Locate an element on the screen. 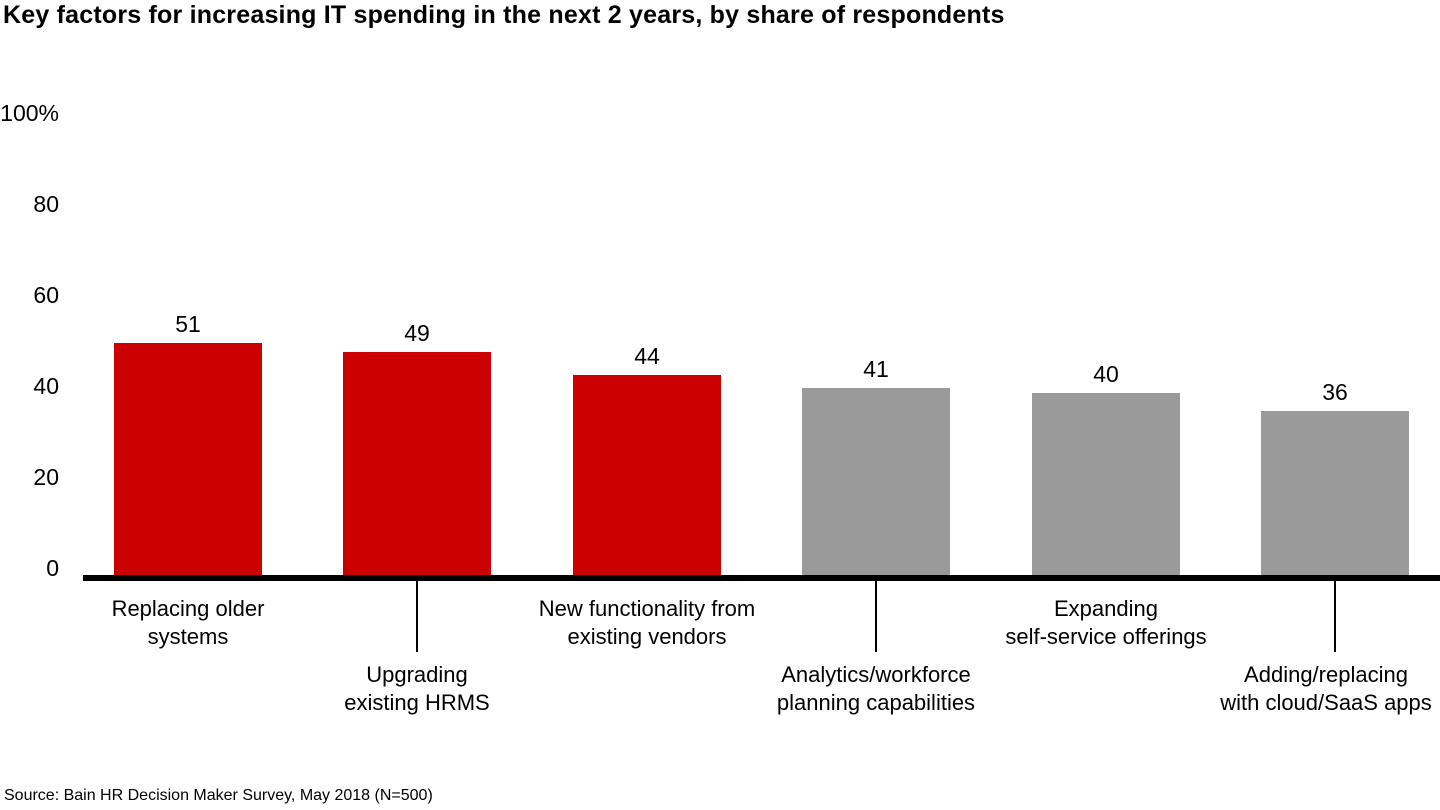 This screenshot has height=810, width=1440. bar-value-label: 36 is located at coordinates (1335, 392).